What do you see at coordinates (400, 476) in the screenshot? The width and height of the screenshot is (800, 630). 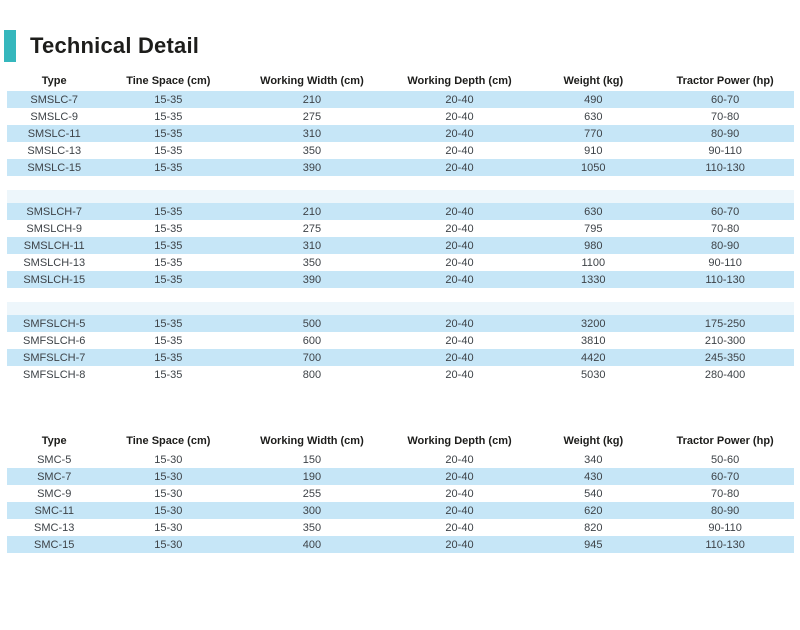 I see `table-row: SMC-7 15-30 190 20-40 430 60-70` at bounding box center [400, 476].